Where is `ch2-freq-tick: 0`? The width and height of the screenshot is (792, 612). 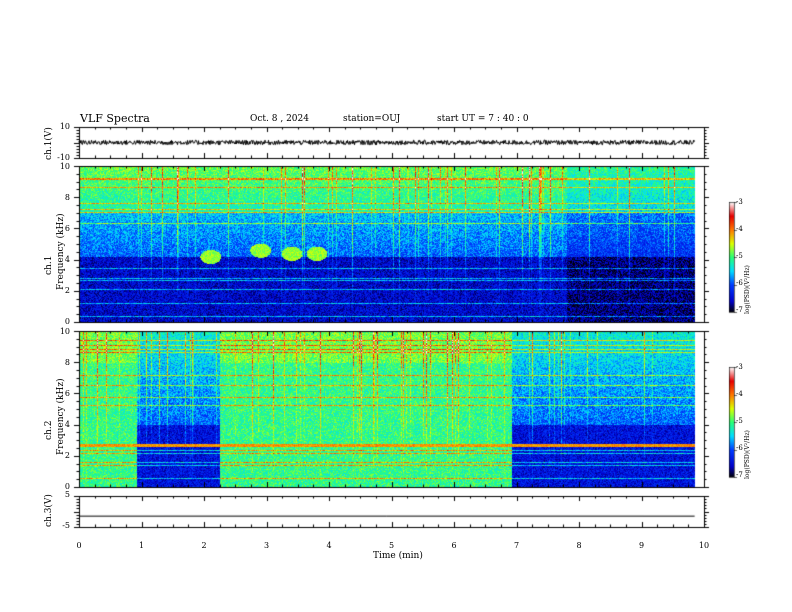
ch2-freq-tick: 0 is located at coordinates (67, 486).